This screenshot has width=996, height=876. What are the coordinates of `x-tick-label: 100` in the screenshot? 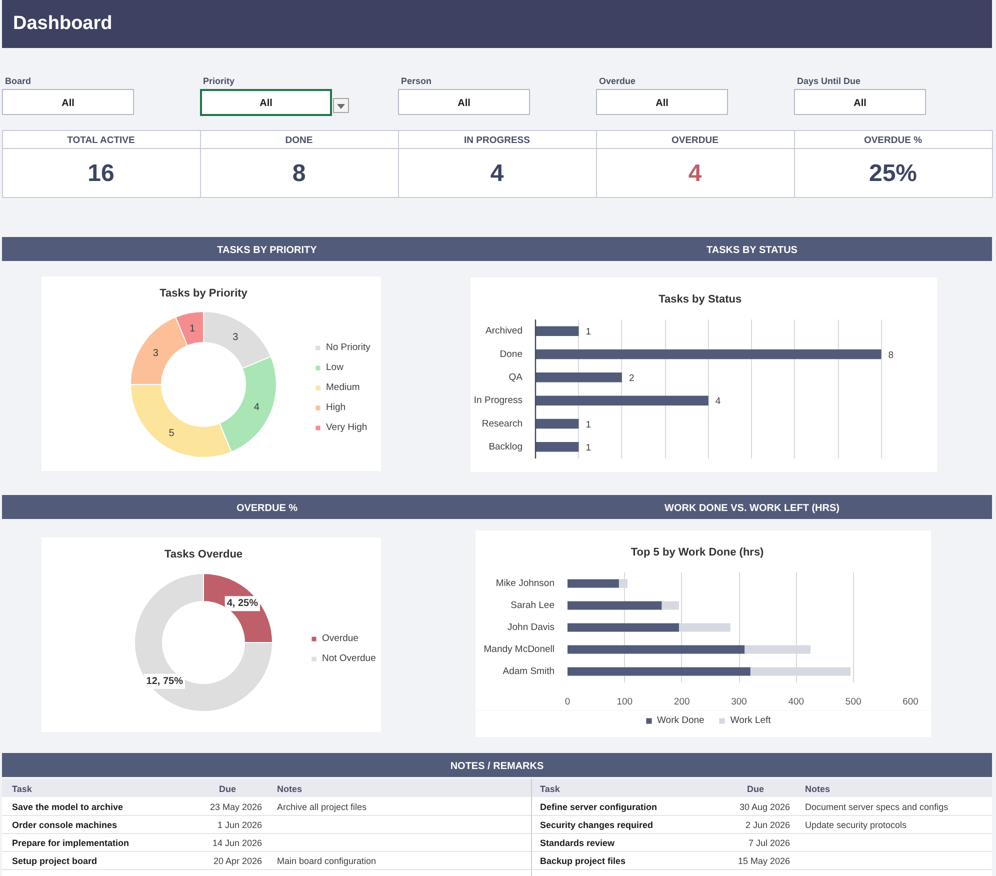 It's located at (624, 702).